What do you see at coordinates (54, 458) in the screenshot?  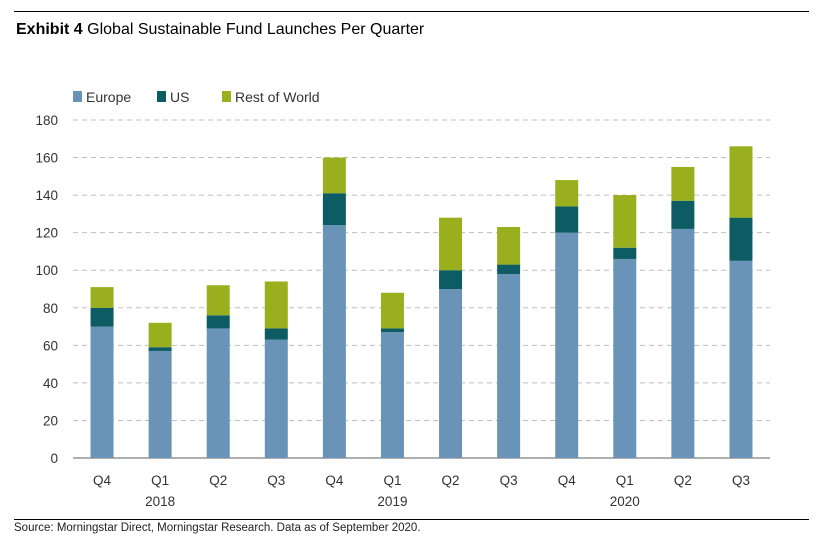 I see `y-tick-label: 0` at bounding box center [54, 458].